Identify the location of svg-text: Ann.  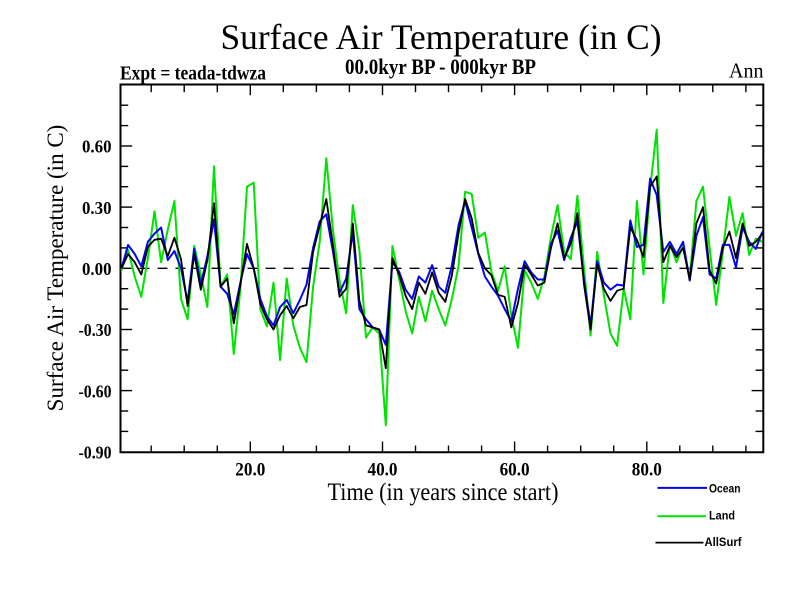
(746, 71).